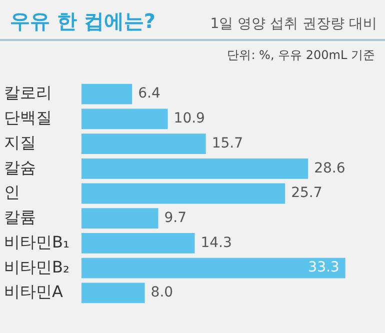 This screenshot has width=385, height=333. What do you see at coordinates (149, 94) in the screenshot?
I see `data-label: 6.4` at bounding box center [149, 94].